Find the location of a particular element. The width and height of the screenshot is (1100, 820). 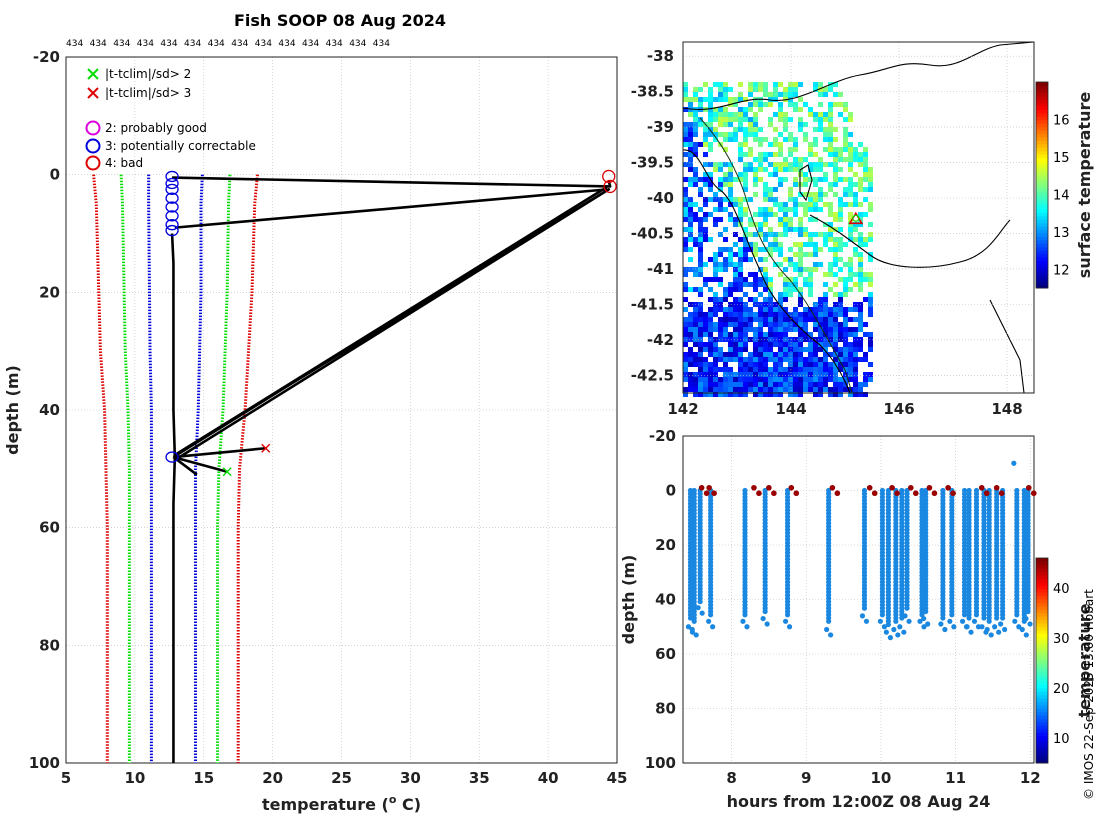

section-y-tick-label: -20 is located at coordinates (662, 436).